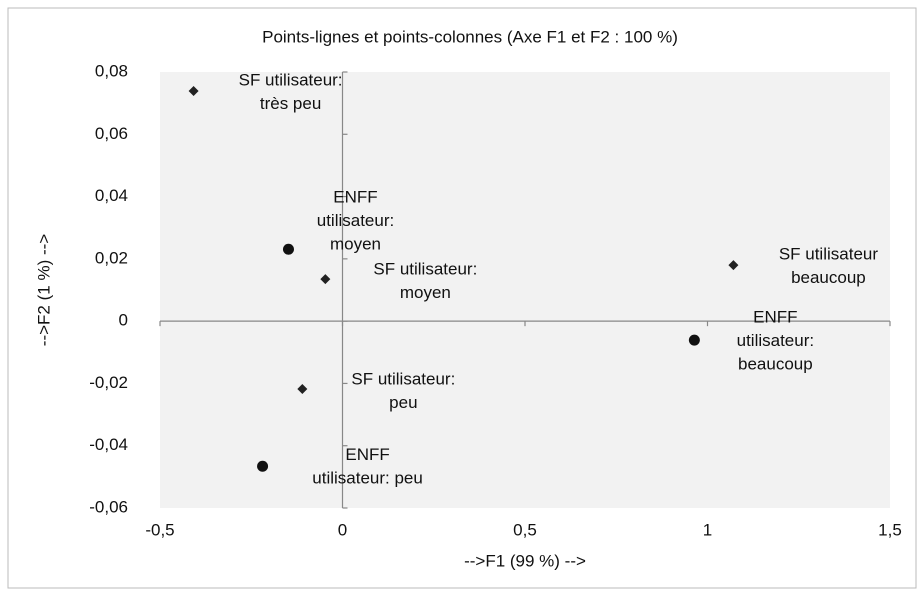 Image resolution: width=924 pixels, height=595 pixels. I want to click on y-tick-label: 0,02, so click(111, 257).